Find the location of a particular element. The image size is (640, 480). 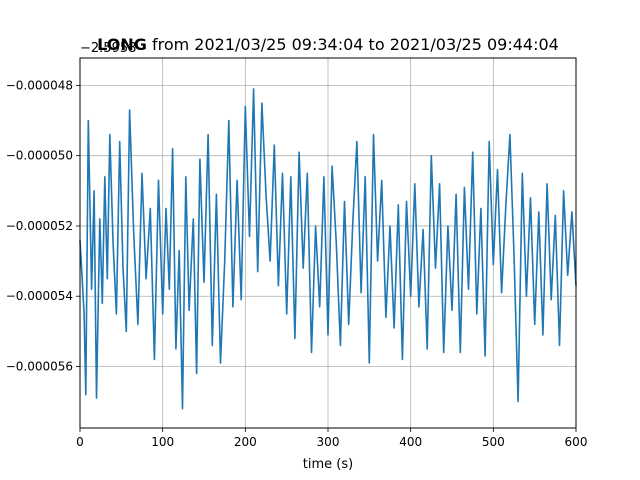

x-tick-label: 0 is located at coordinates (80, 442).